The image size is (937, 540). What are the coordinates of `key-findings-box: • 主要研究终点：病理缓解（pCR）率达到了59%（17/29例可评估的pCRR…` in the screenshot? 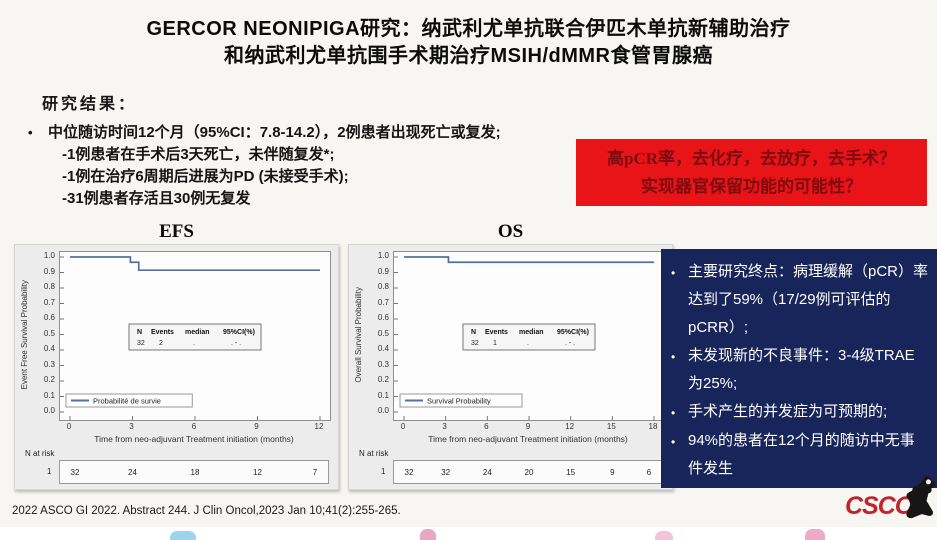 It's located at (799, 368).